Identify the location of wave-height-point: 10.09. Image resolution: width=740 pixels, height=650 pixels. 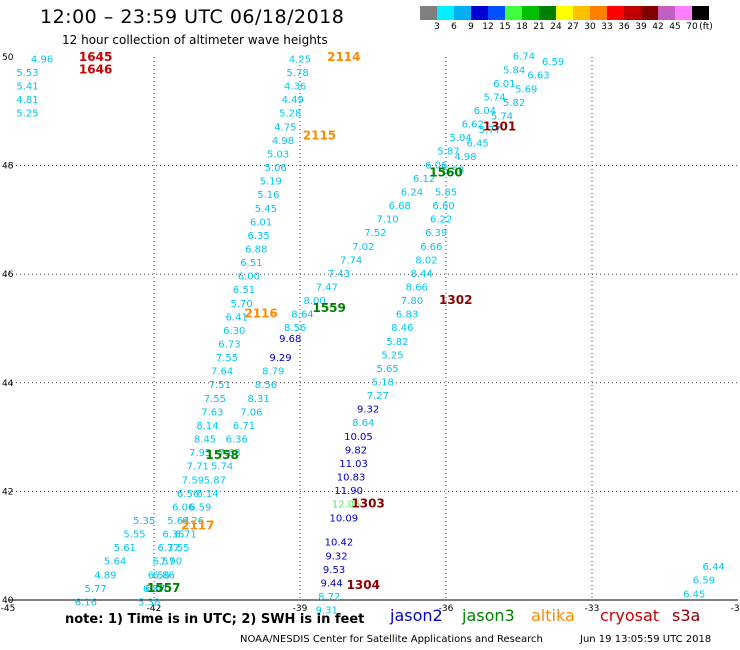
(343, 518).